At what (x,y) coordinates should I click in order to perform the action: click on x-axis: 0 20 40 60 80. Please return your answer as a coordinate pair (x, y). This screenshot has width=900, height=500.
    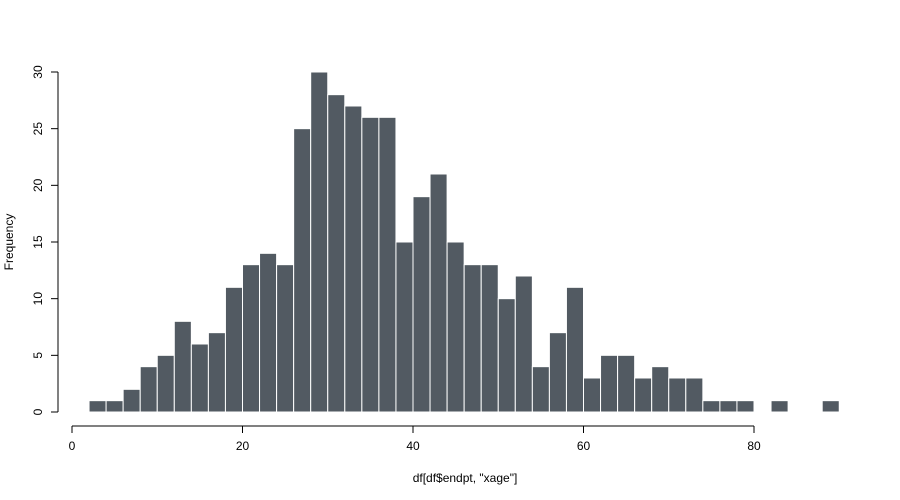
    Looking at the image, I should click on (415, 439).